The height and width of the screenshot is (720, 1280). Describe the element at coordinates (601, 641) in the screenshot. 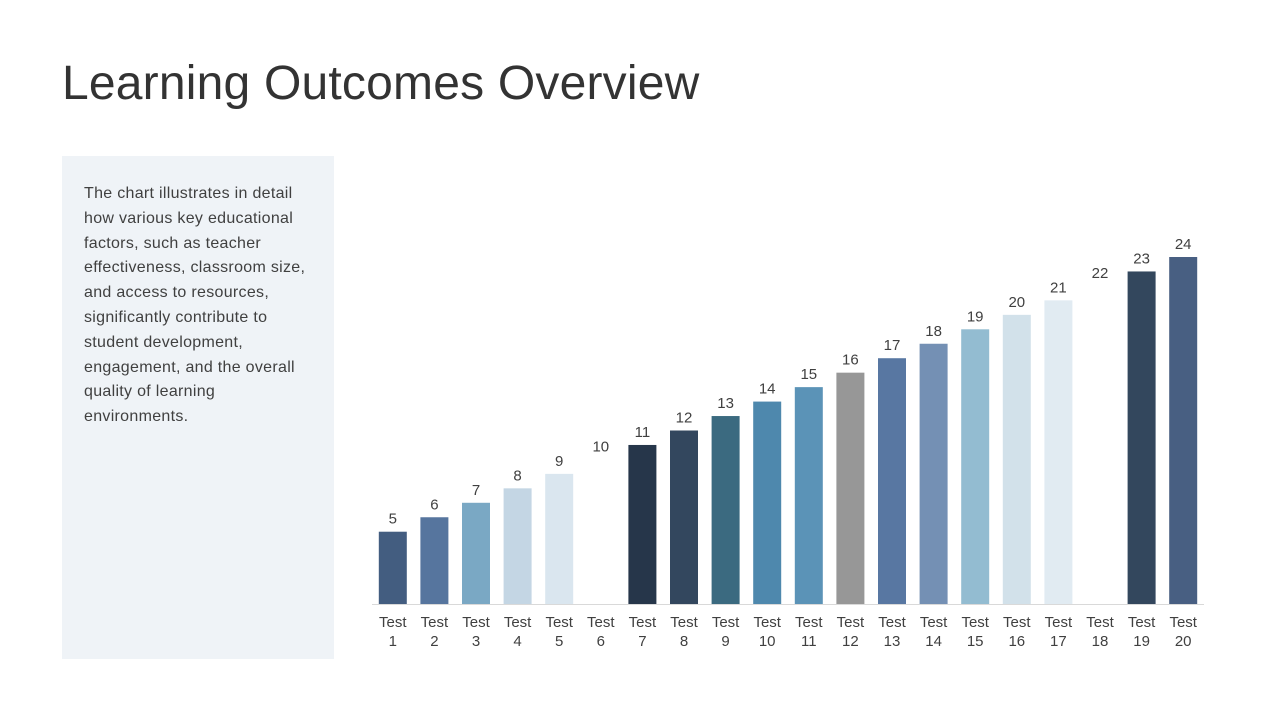

I see `x-tick-label-6-line-2: 6` at that location.